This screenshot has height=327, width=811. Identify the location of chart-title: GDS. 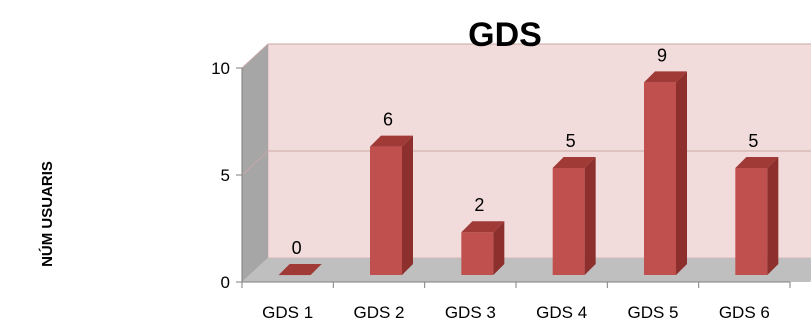
(505, 35).